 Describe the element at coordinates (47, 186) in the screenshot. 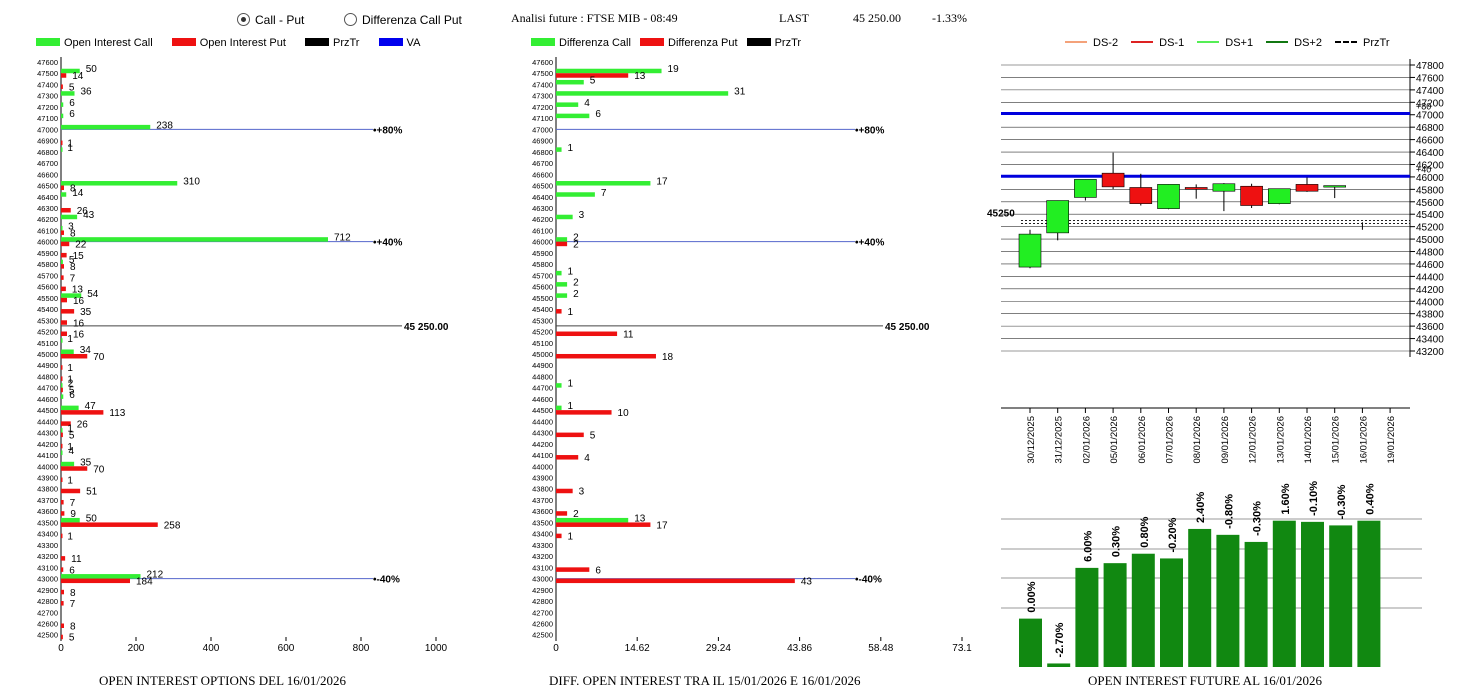

I see `oi-strike-label: 46500` at that location.